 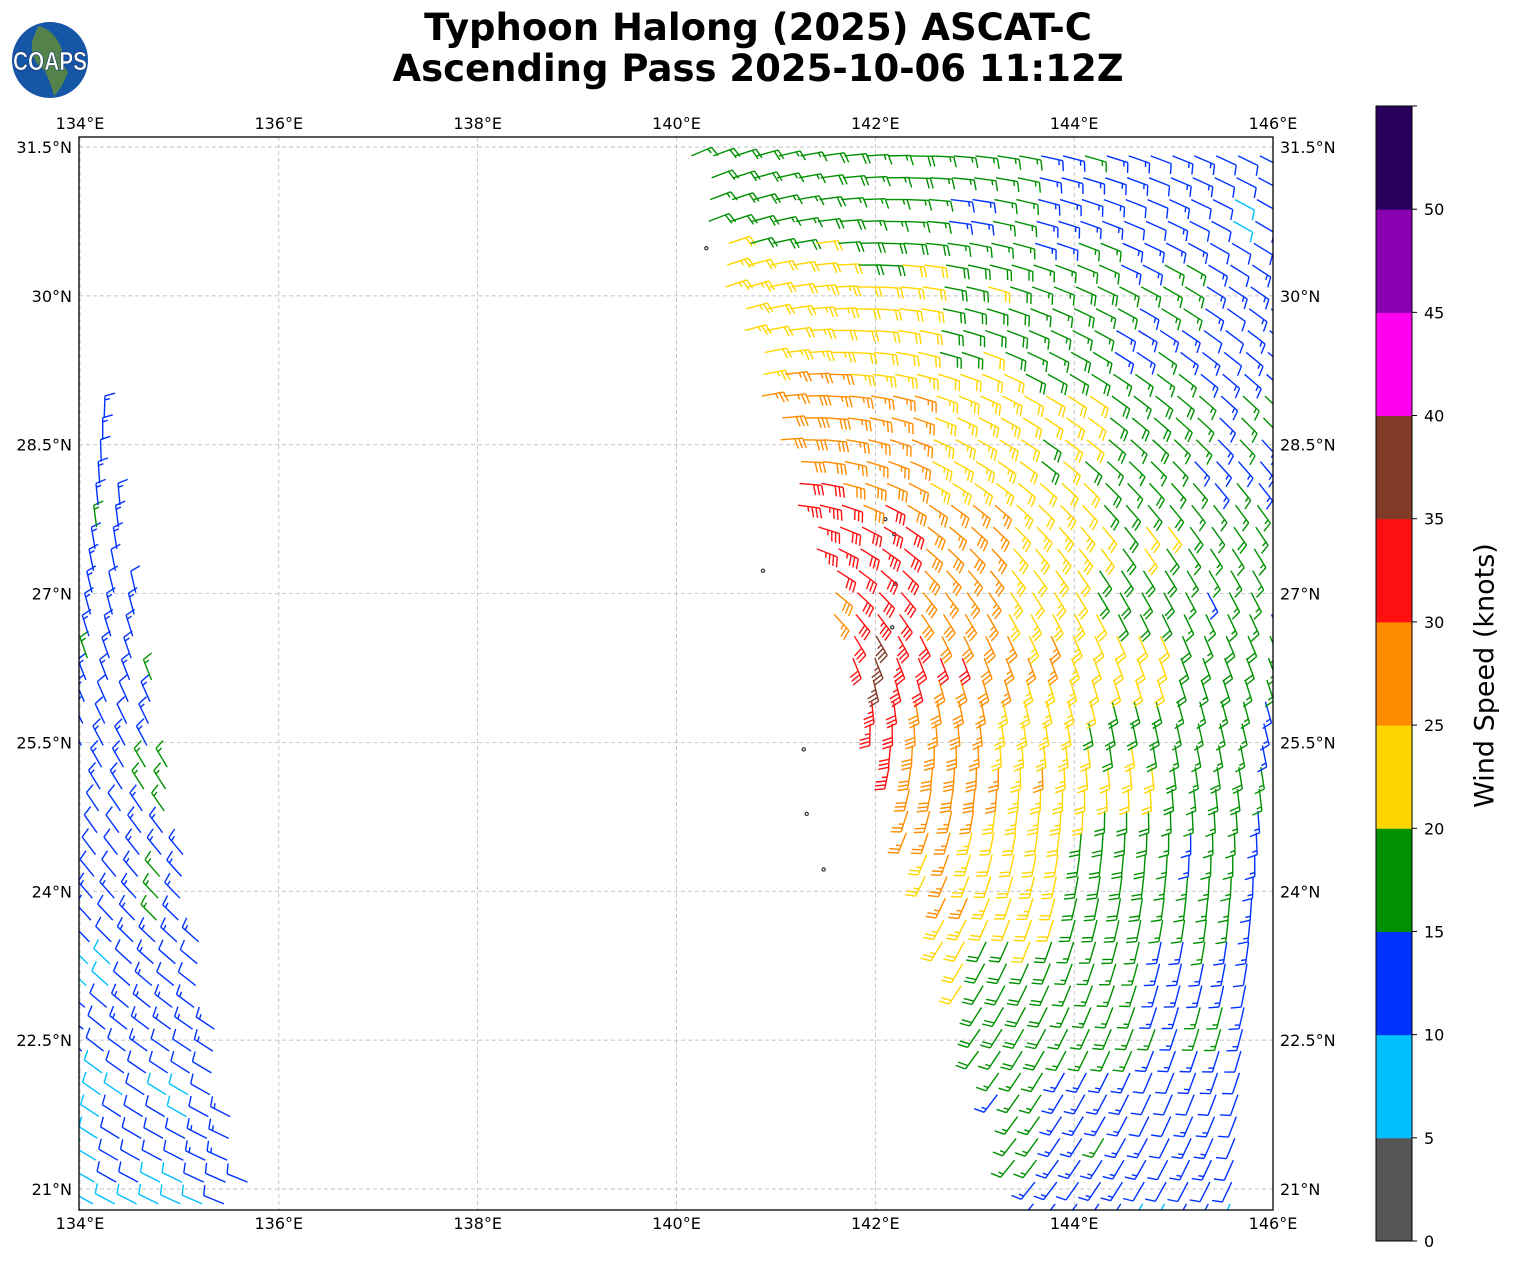 What do you see at coordinates (1308, 445) in the screenshot?
I see `lat-label-right: 28.5°N` at bounding box center [1308, 445].